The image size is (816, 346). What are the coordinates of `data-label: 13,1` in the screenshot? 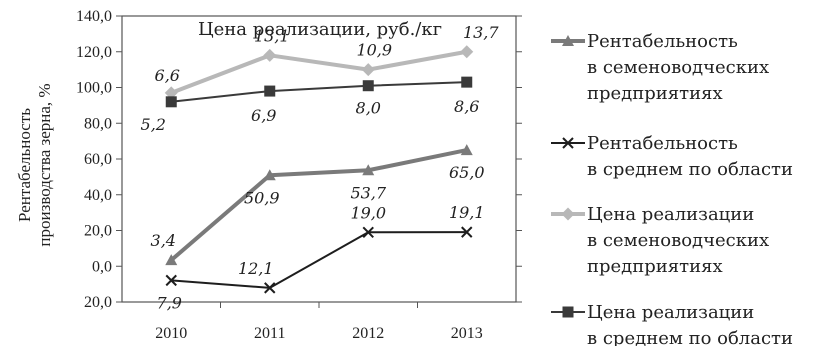 It's located at (272, 35).